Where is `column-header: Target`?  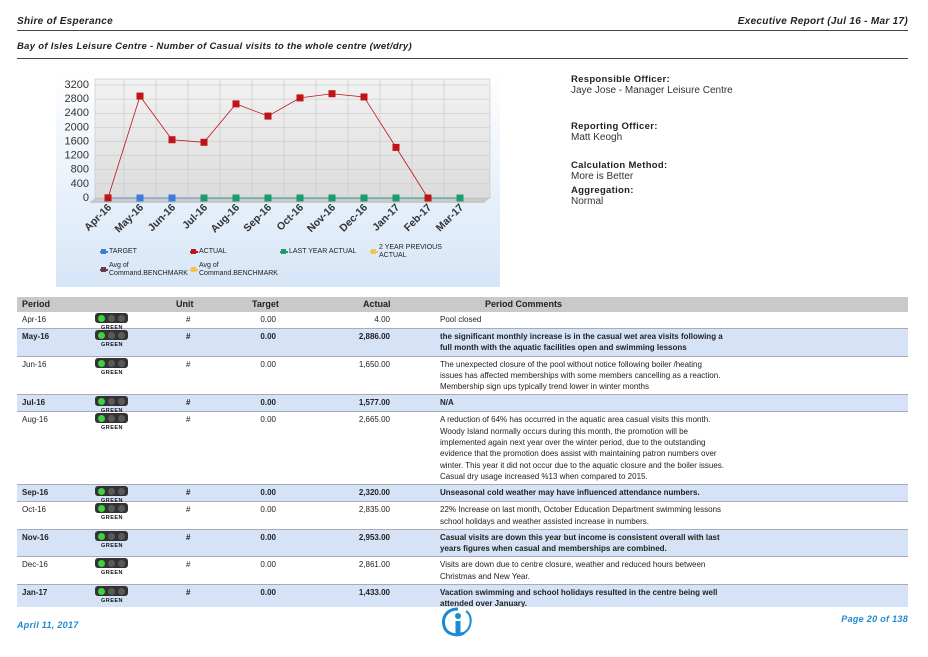 column-header: Target is located at coordinates (265, 304).